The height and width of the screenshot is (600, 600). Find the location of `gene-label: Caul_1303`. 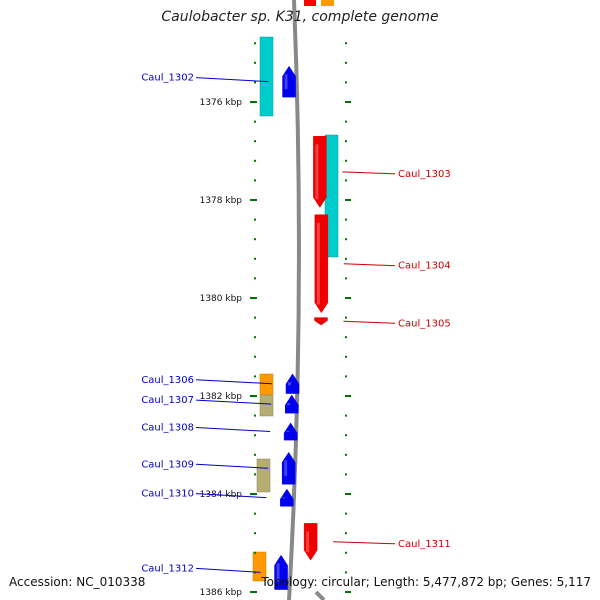

gene-label: Caul_1303 is located at coordinates (424, 174).